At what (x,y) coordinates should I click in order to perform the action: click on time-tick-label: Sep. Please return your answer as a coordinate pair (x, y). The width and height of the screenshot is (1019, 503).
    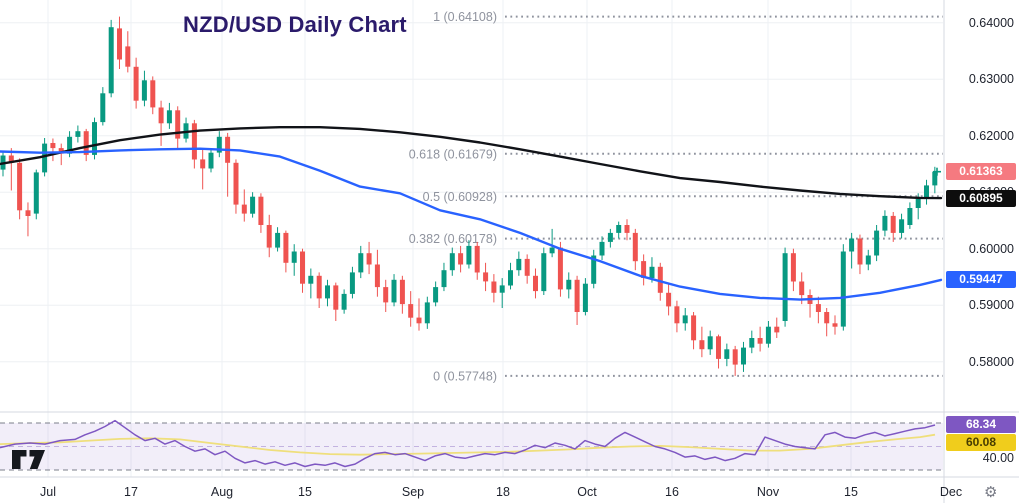
    Looking at the image, I should click on (413, 492).